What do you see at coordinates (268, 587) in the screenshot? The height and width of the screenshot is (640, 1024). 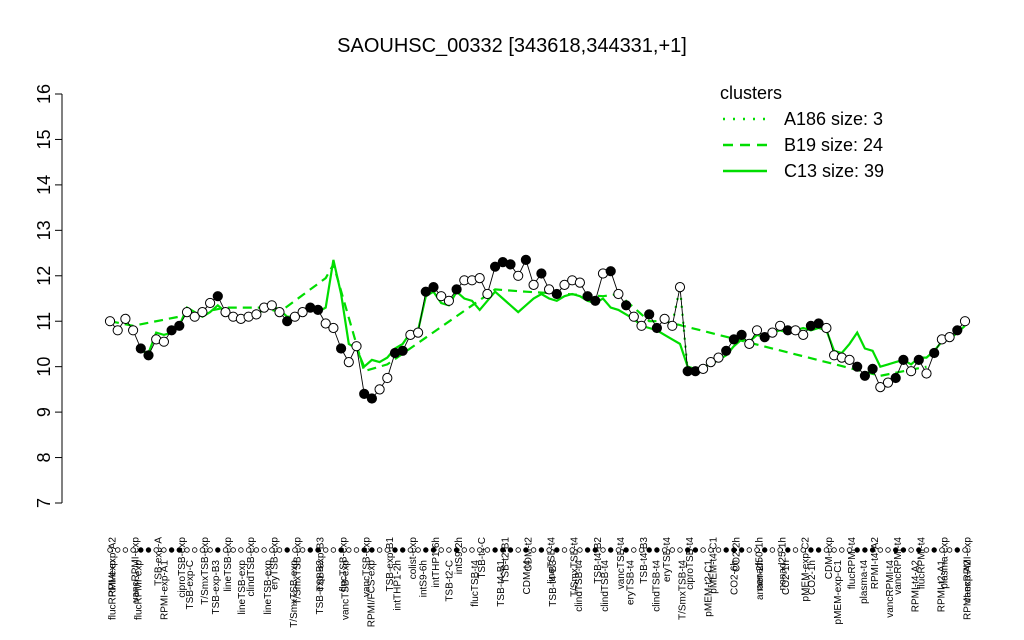 I see `bottom-category-label: lineTSB-exp` at bounding box center [268, 587].